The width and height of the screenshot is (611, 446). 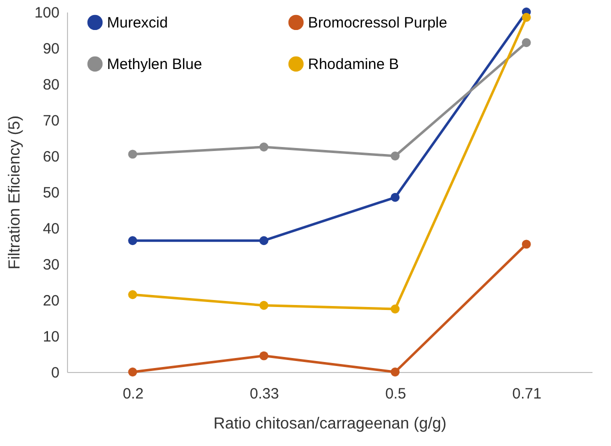 I want to click on y-tick-label: 40, so click(x=51, y=229).